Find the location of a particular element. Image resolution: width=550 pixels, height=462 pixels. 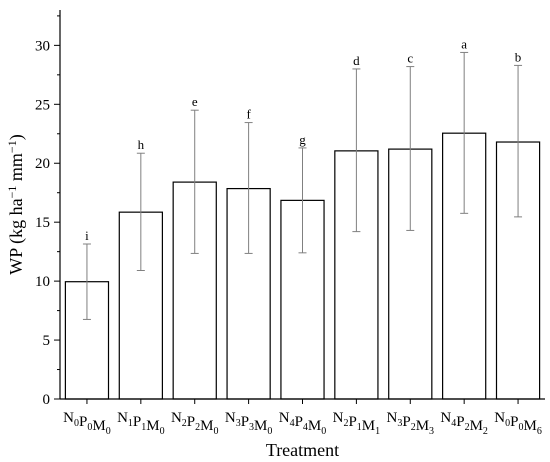

x-tick-label-N0P0M6: N0P0M6 is located at coordinates (518, 423).